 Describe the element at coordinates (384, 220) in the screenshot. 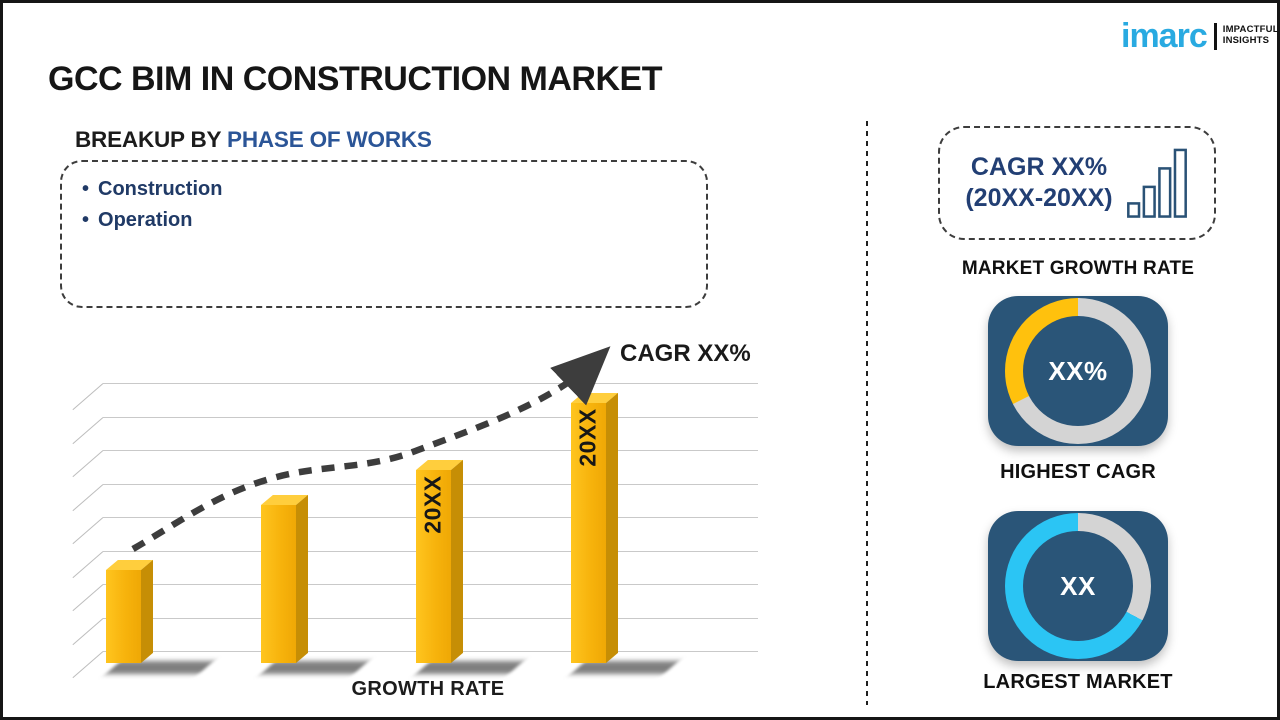

I see `list-item: • Operation` at that location.